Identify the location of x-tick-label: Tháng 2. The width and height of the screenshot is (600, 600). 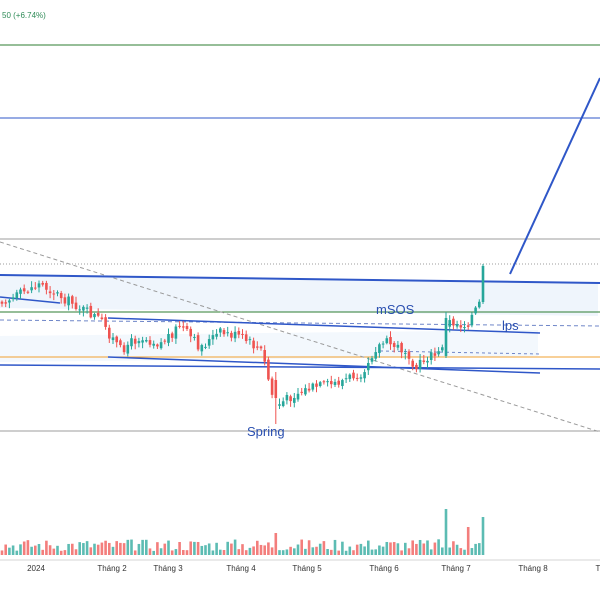
(112, 568).